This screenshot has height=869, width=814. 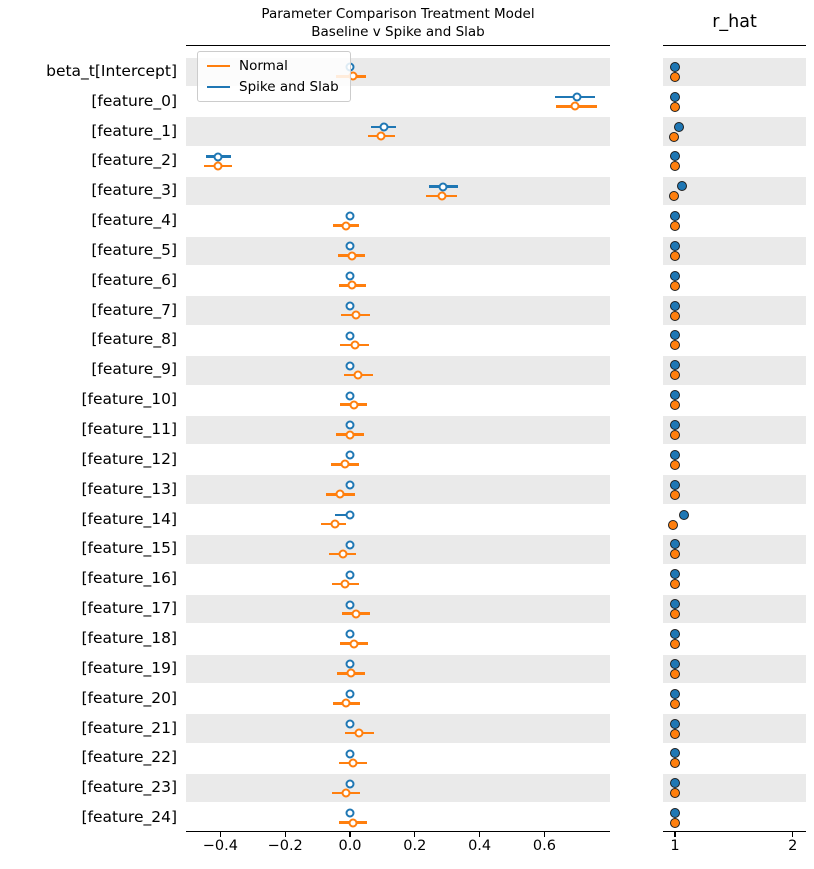 I want to click on rhat-tick-label: 2, so click(x=793, y=846).